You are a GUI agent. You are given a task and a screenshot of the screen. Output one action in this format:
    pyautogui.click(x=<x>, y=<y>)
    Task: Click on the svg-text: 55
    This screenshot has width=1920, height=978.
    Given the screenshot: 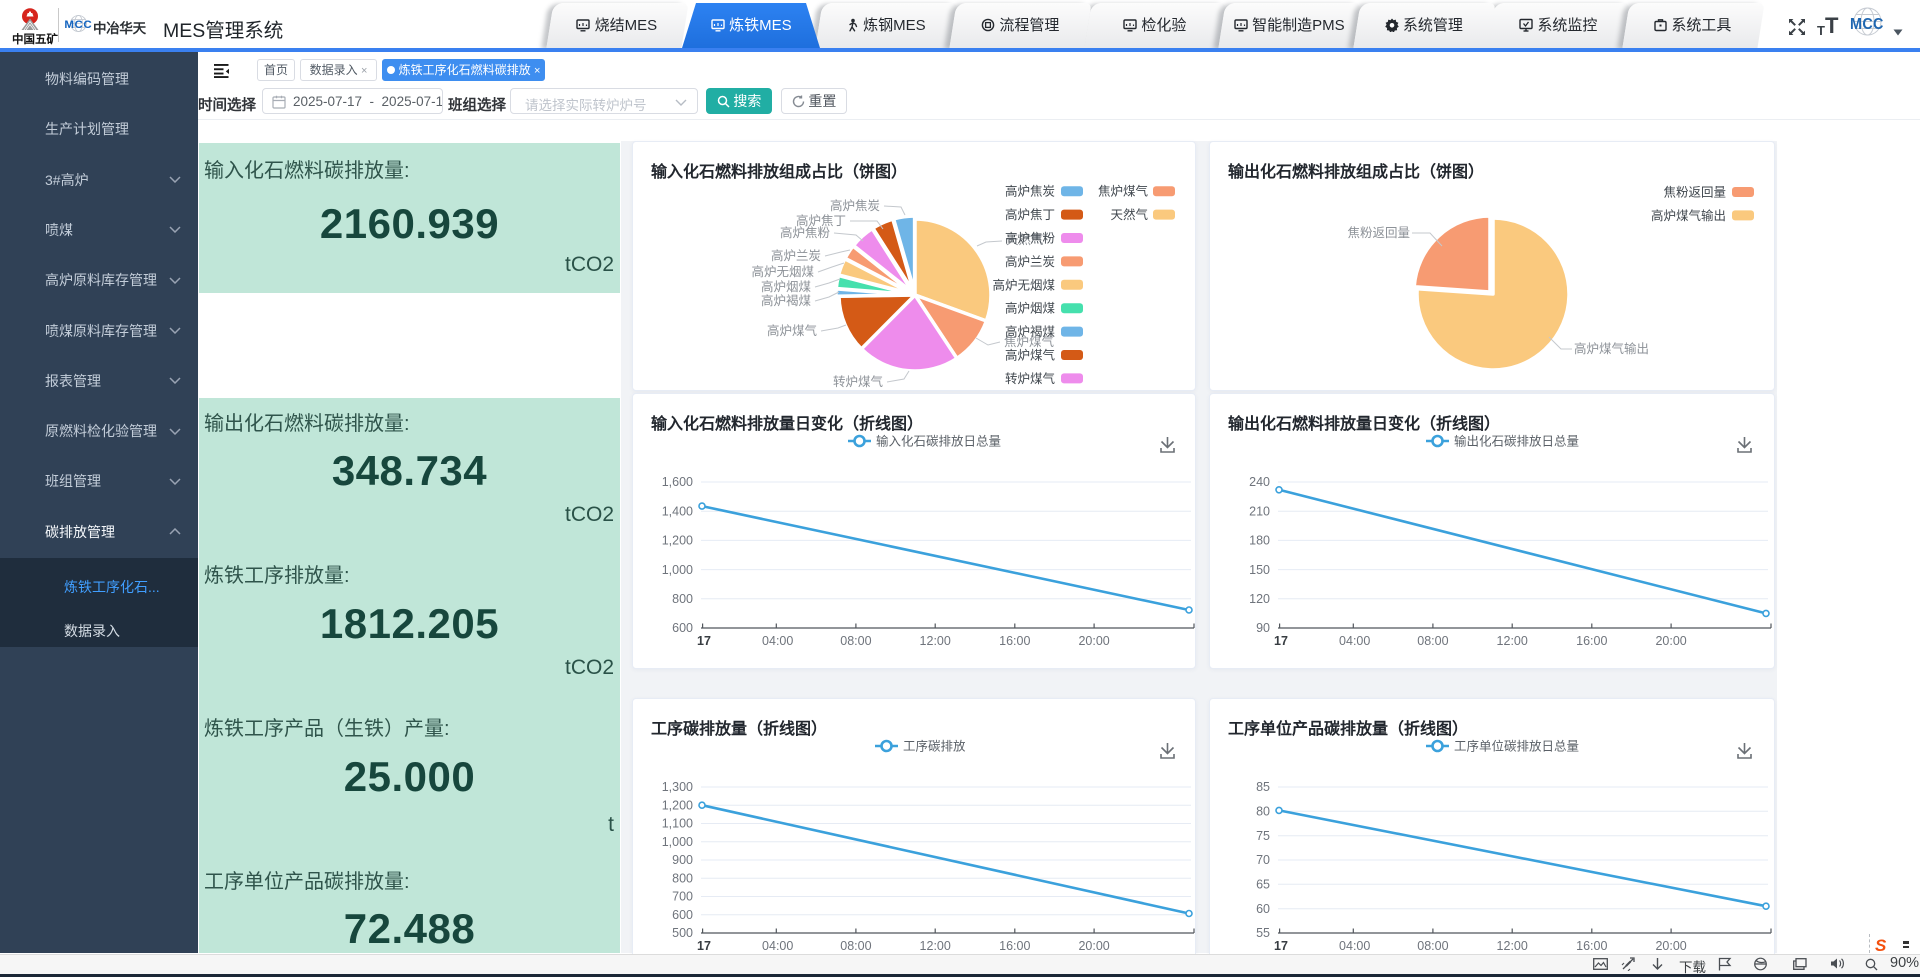 What is the action you would take?
    pyautogui.click(x=1263, y=933)
    